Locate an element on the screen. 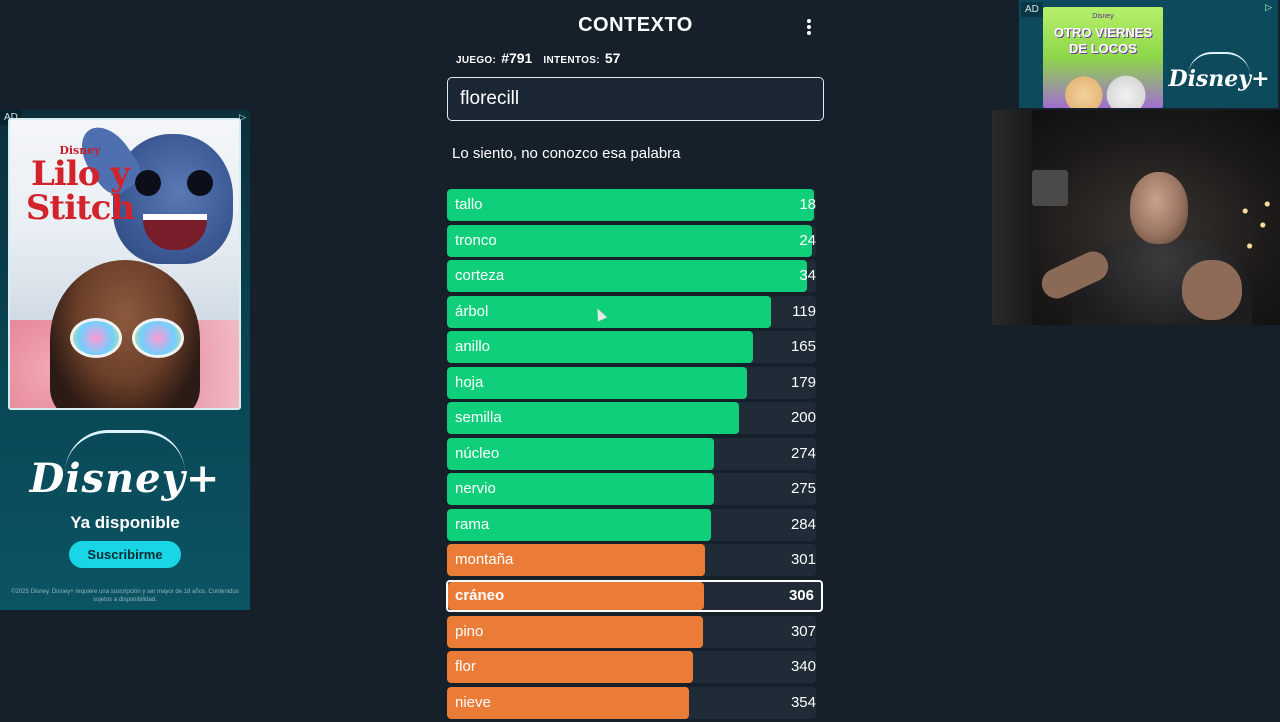  guess-rank: 34 is located at coordinates (807, 276).